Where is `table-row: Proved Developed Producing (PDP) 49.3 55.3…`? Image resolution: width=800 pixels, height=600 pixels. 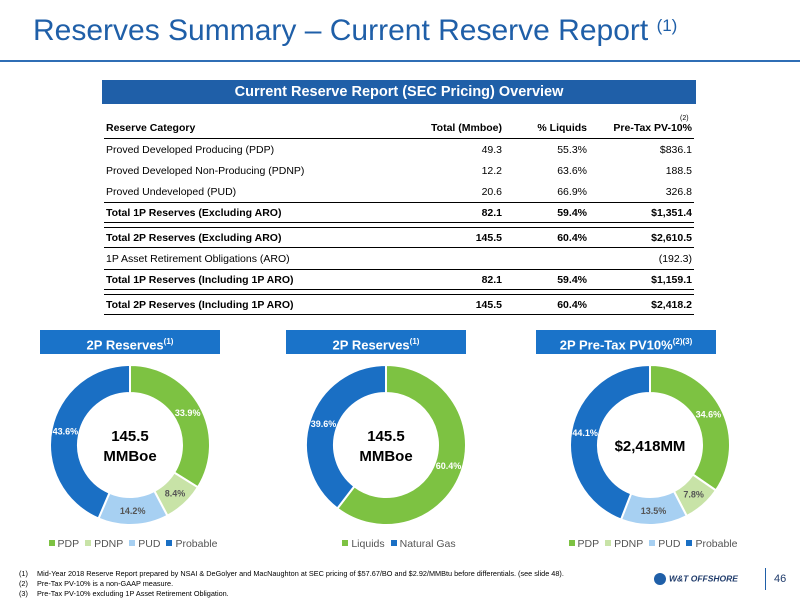
table-row: Proved Developed Producing (PDP) 49.3 55.3… is located at coordinates (399, 150).